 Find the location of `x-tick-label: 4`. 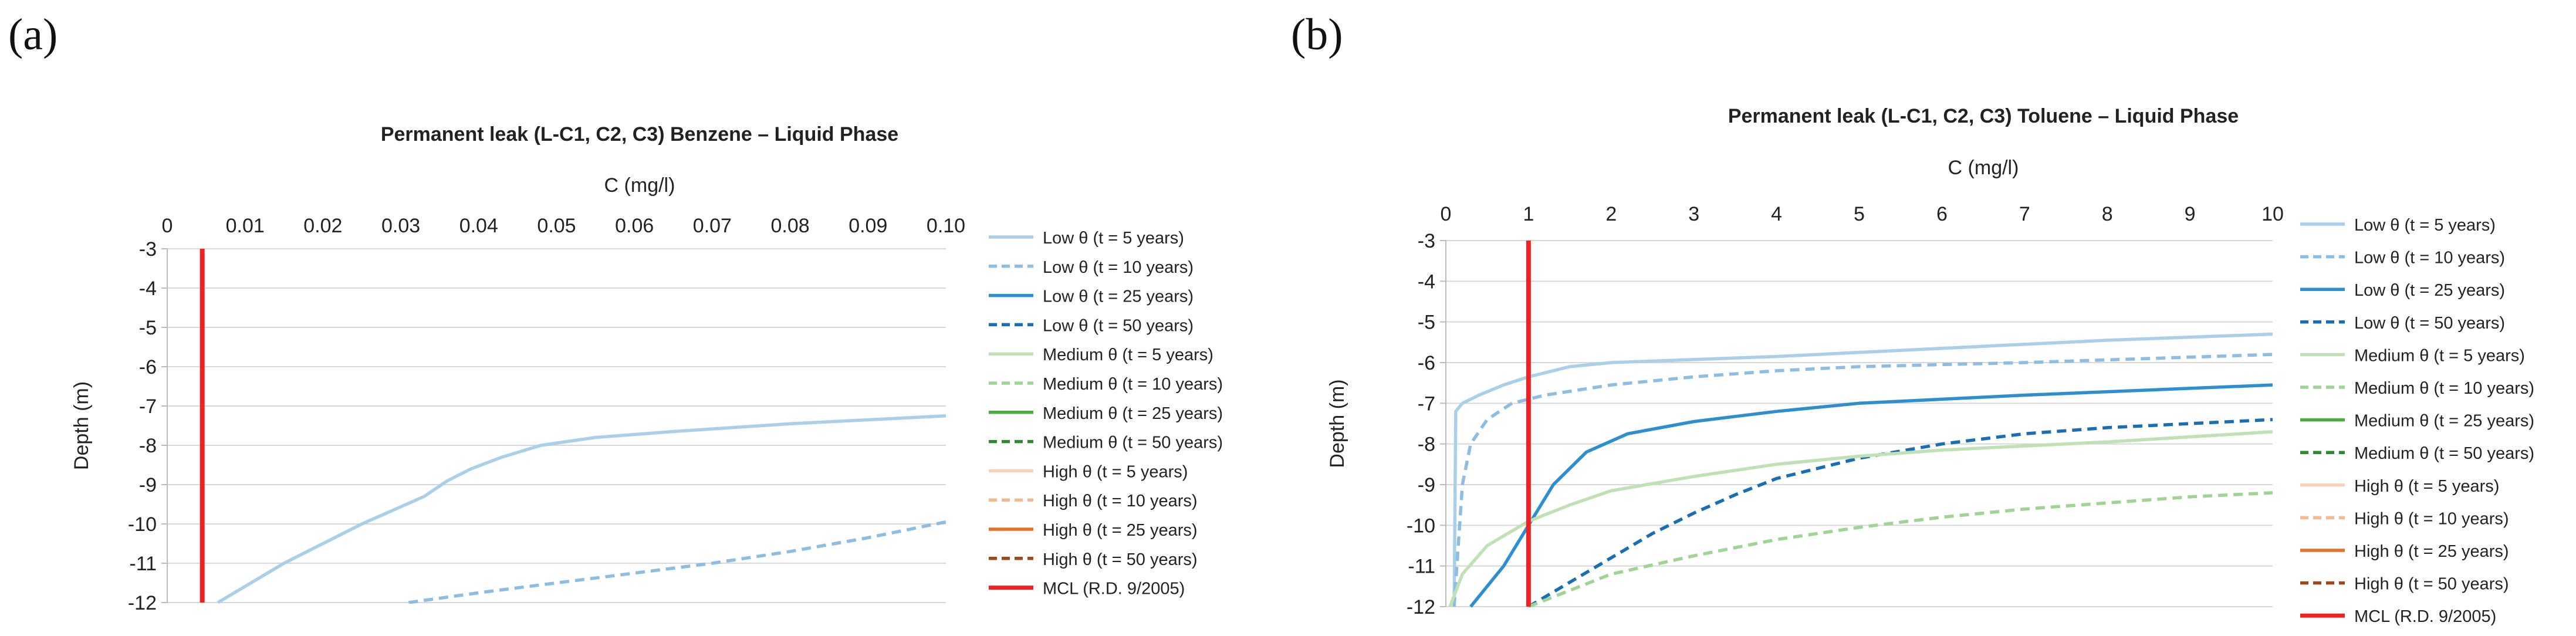

x-tick-label: 4 is located at coordinates (1776, 214).